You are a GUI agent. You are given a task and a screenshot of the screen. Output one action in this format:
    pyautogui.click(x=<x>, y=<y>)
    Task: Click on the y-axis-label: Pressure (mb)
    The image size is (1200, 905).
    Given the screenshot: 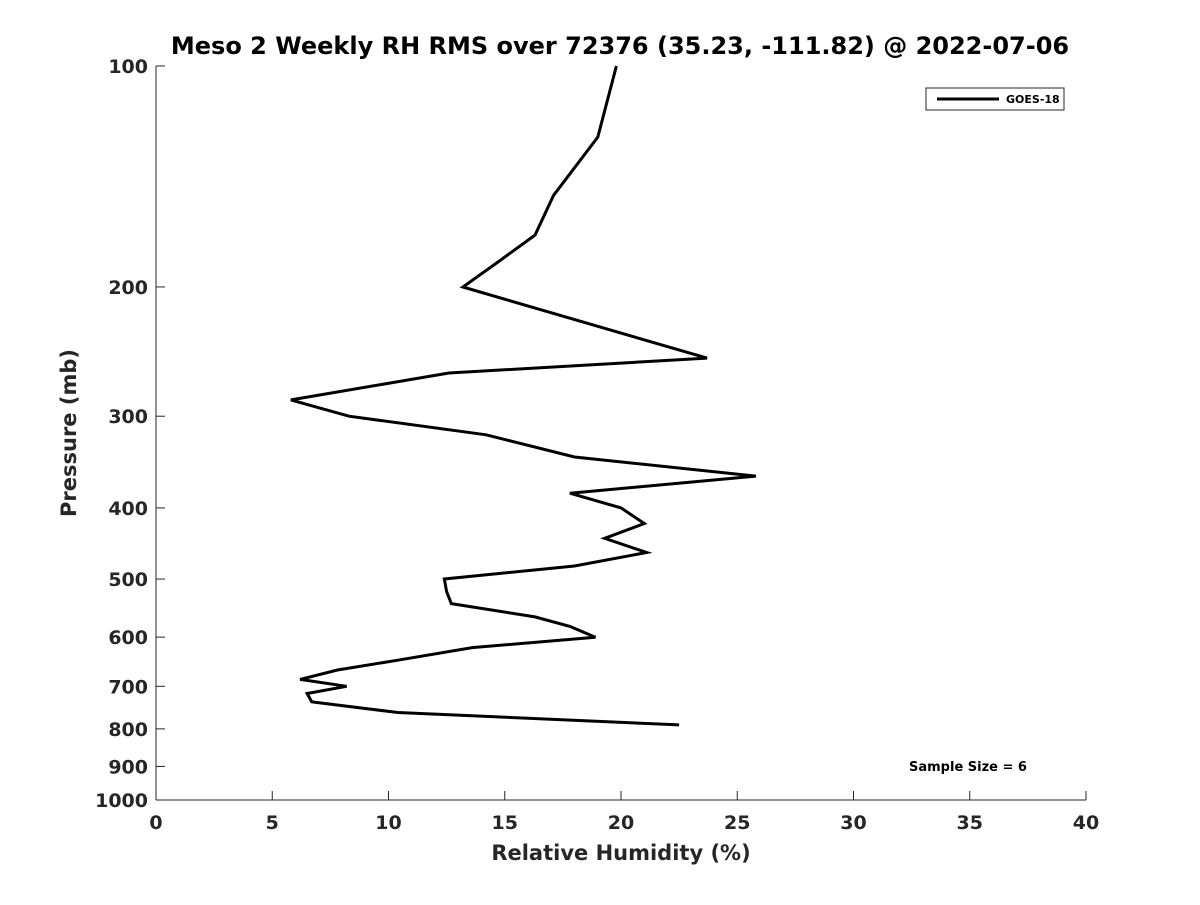 What is the action you would take?
    pyautogui.click(x=69, y=433)
    